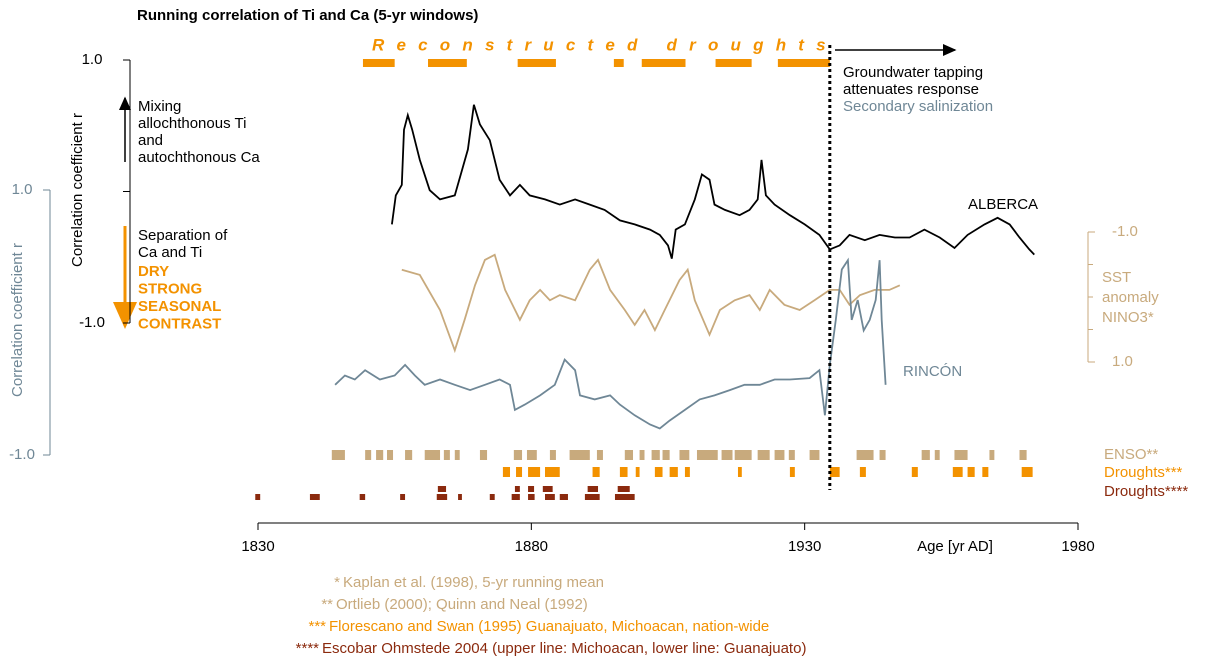 The height and width of the screenshot is (664, 1211). I want to click on annotation: Groundwater tapping, so click(913, 72).